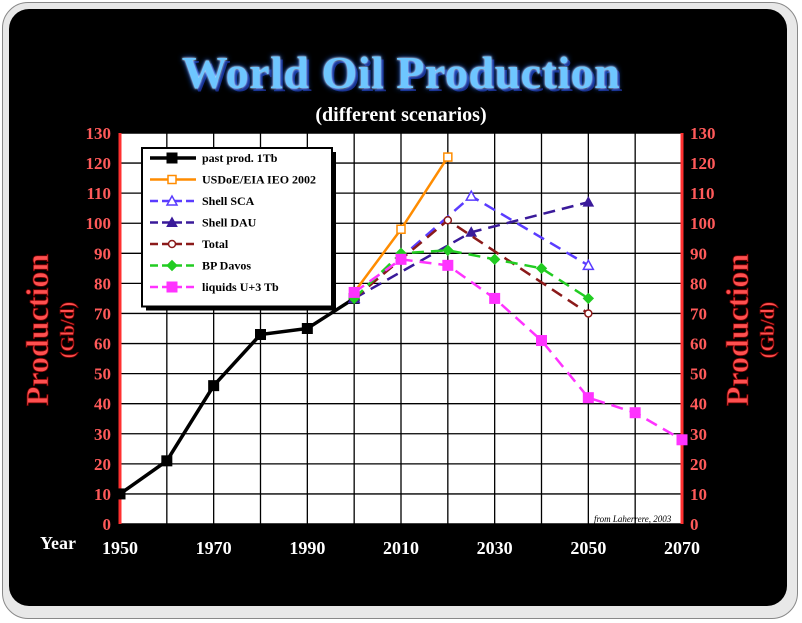  Describe the element at coordinates (102, 404) in the screenshot. I see `y-tick-left: 40` at that location.